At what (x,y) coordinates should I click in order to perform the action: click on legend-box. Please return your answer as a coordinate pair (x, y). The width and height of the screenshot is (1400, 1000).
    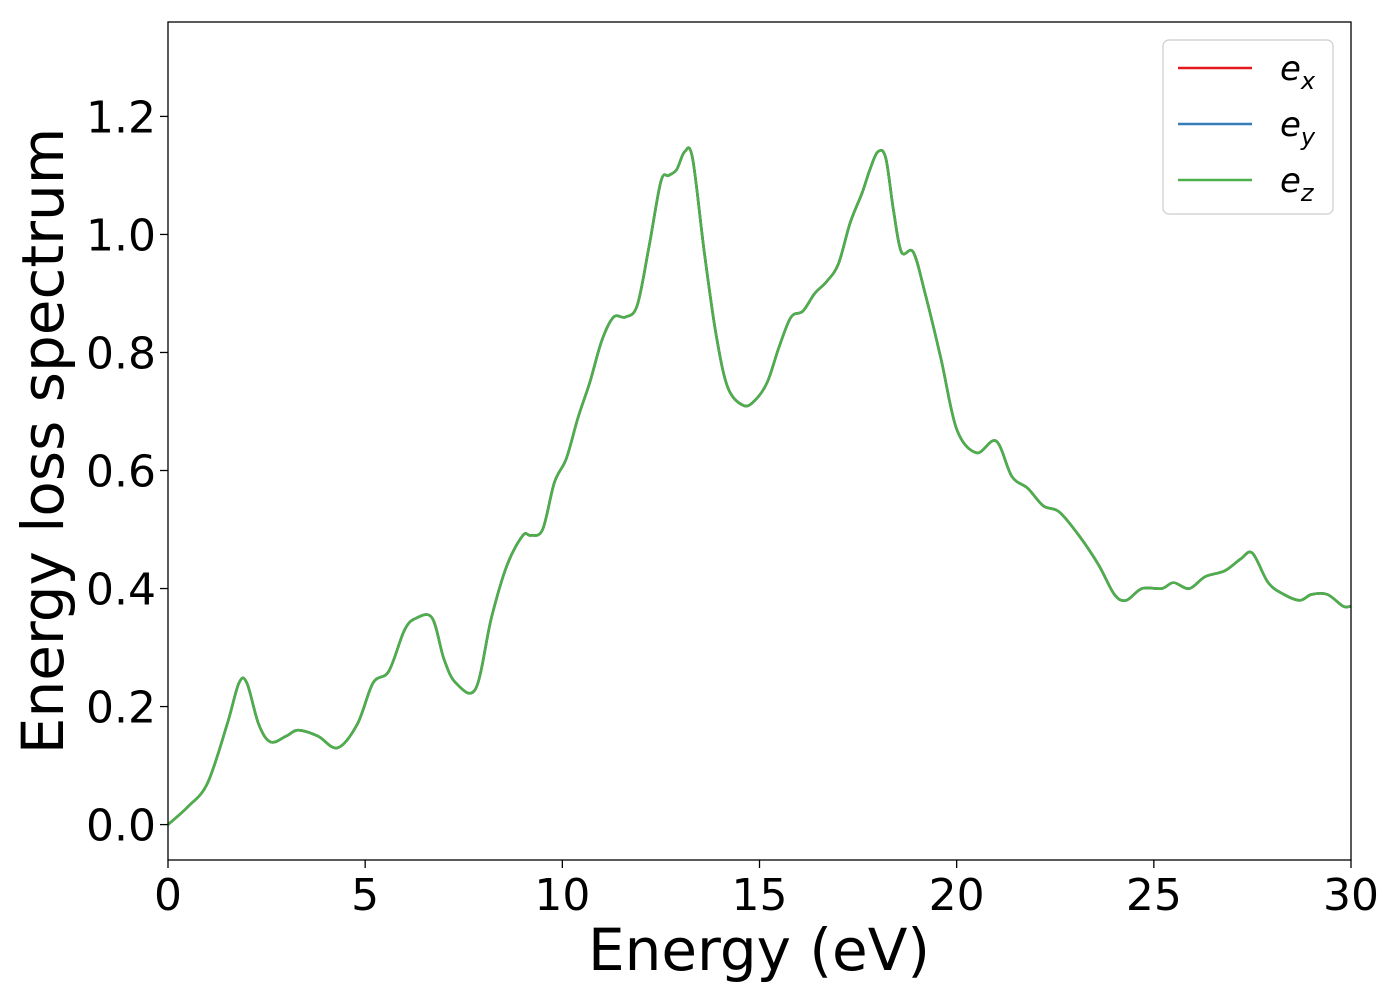
    Looking at the image, I should click on (1248, 127).